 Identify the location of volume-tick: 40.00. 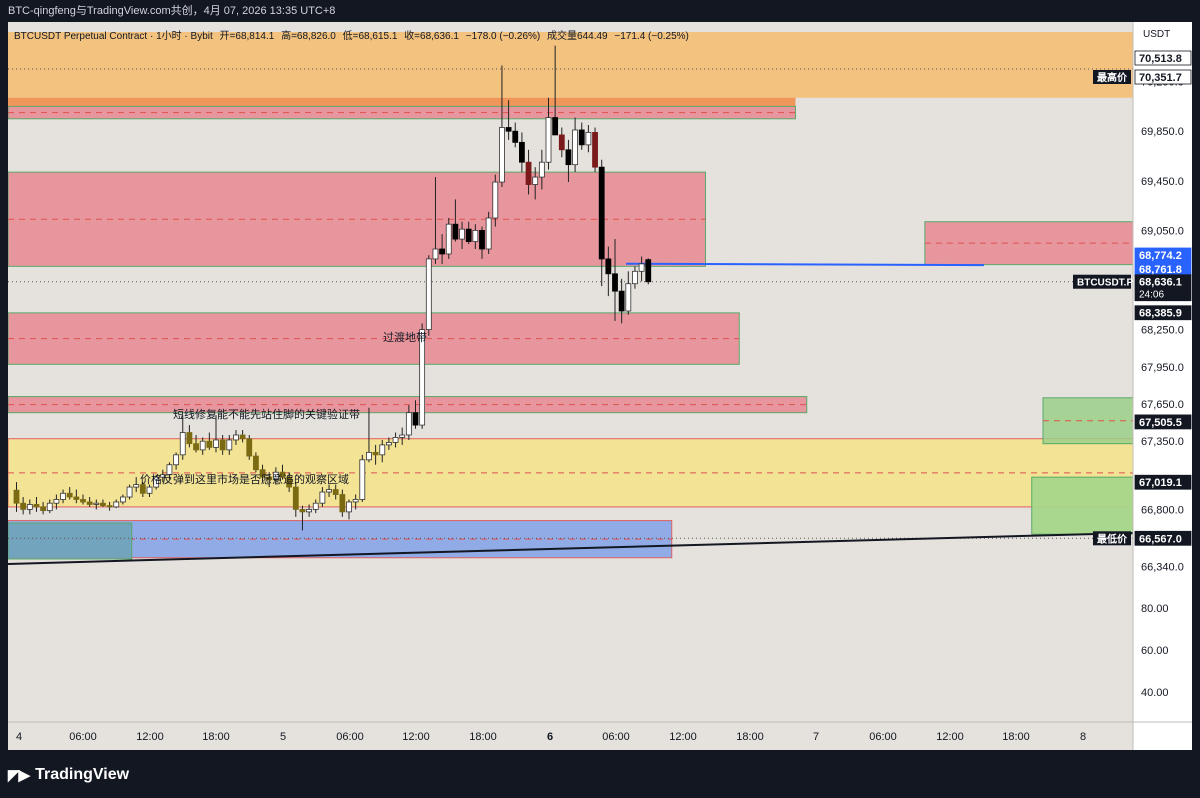
(1155, 693).